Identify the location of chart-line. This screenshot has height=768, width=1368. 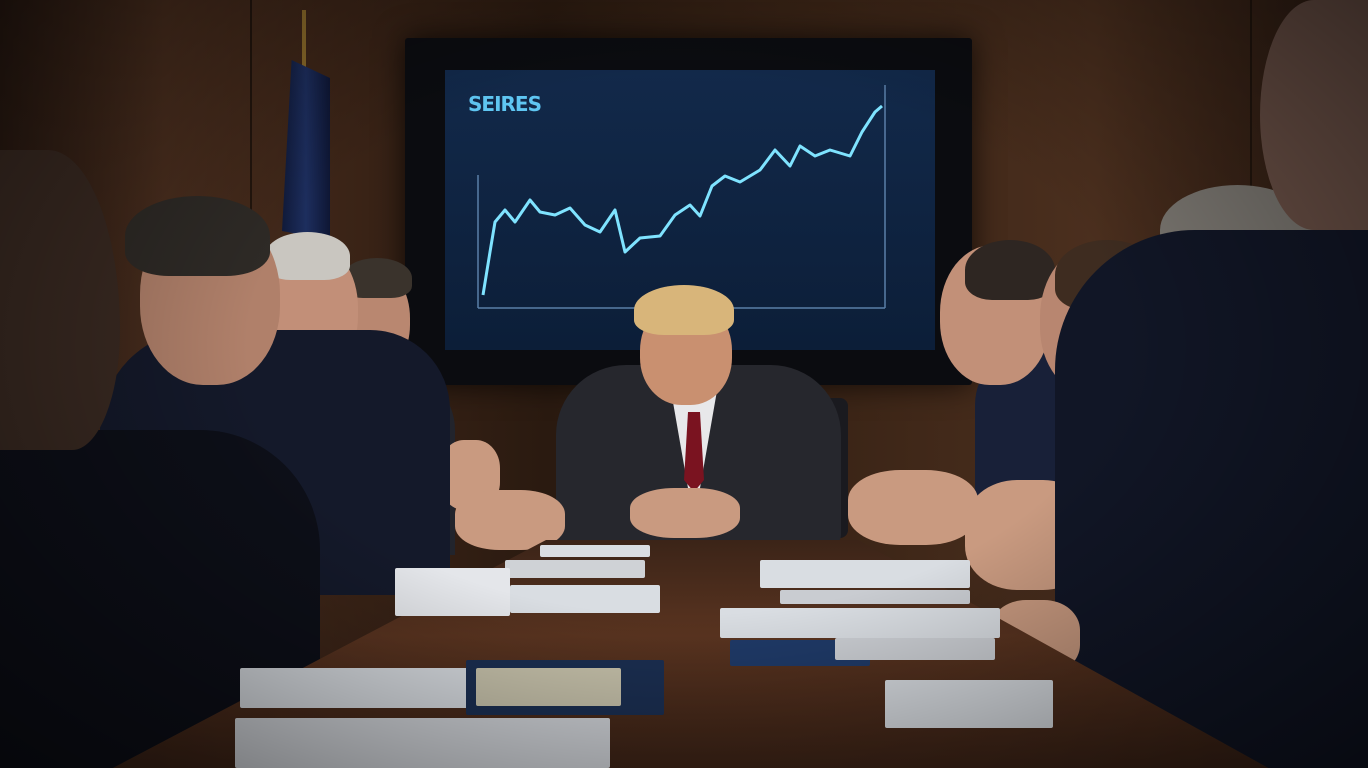
(682, 200).